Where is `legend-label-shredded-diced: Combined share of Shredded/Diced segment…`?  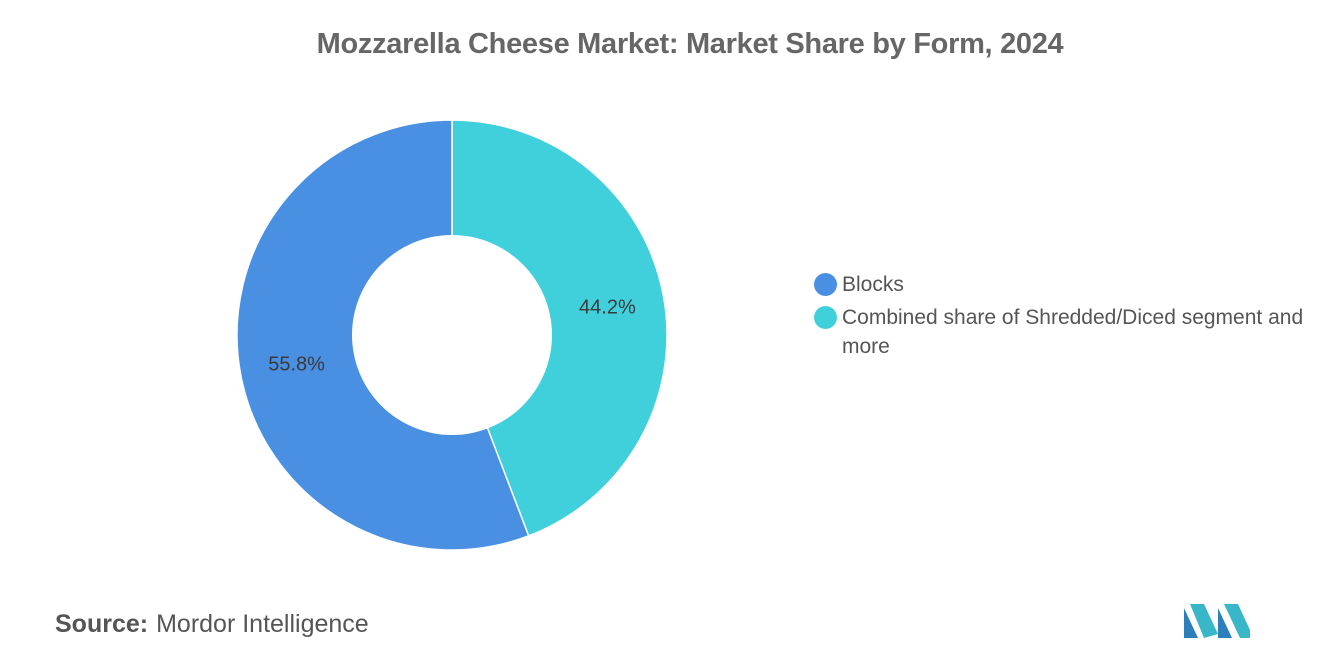 legend-label-shredded-diced: Combined share of Shredded/Diced segment… is located at coordinates (1073, 332).